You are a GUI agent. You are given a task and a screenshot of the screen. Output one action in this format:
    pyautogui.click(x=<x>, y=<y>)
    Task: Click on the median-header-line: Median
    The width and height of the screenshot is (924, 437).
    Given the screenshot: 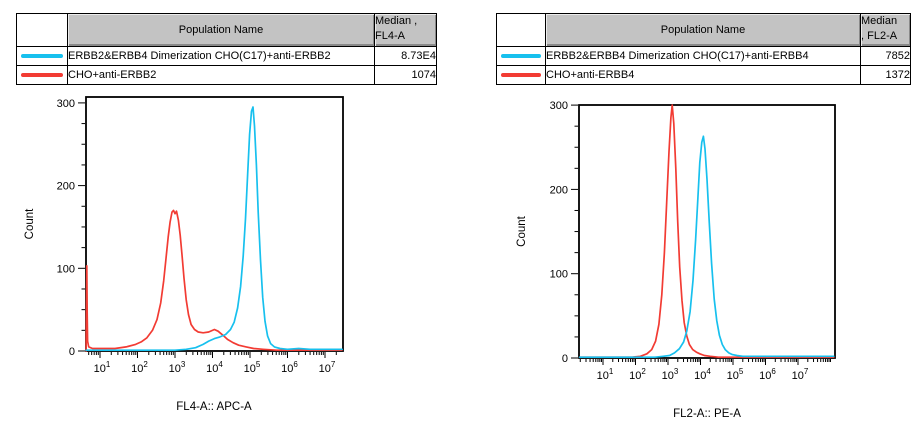 What is the action you would take?
    pyautogui.click(x=879, y=21)
    